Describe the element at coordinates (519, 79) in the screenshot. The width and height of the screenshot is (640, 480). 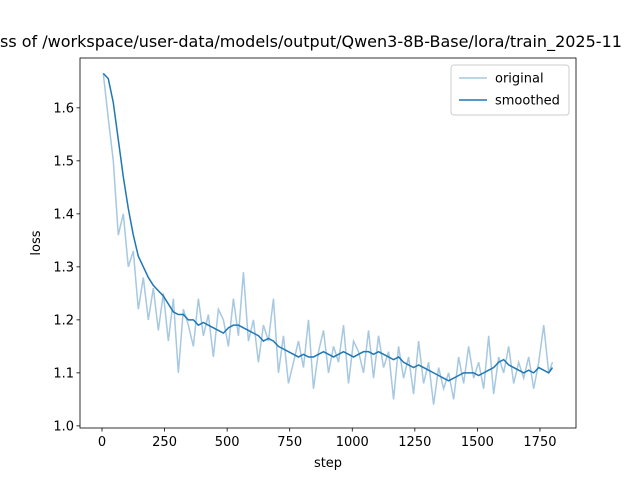
I see `legend-label: original` at that location.